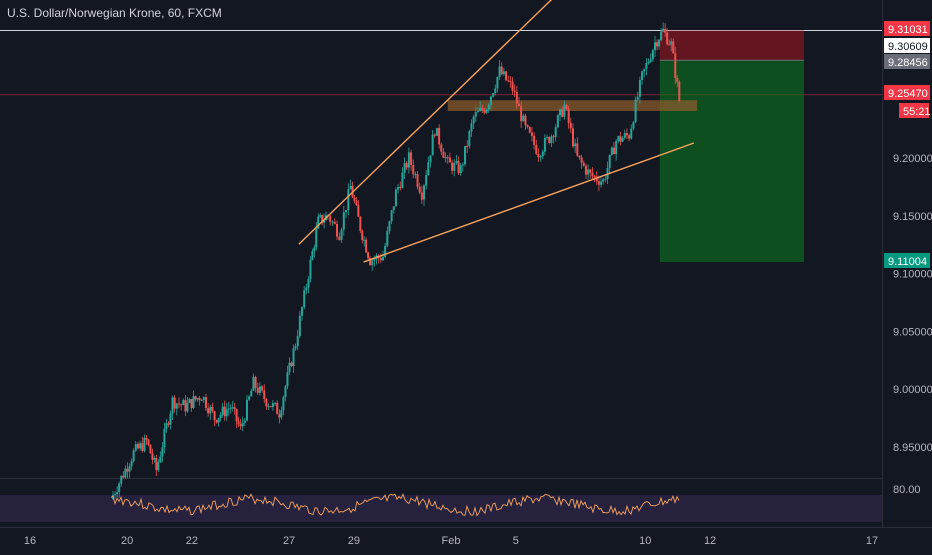  I want to click on take-profit-zone, so click(731, 161).